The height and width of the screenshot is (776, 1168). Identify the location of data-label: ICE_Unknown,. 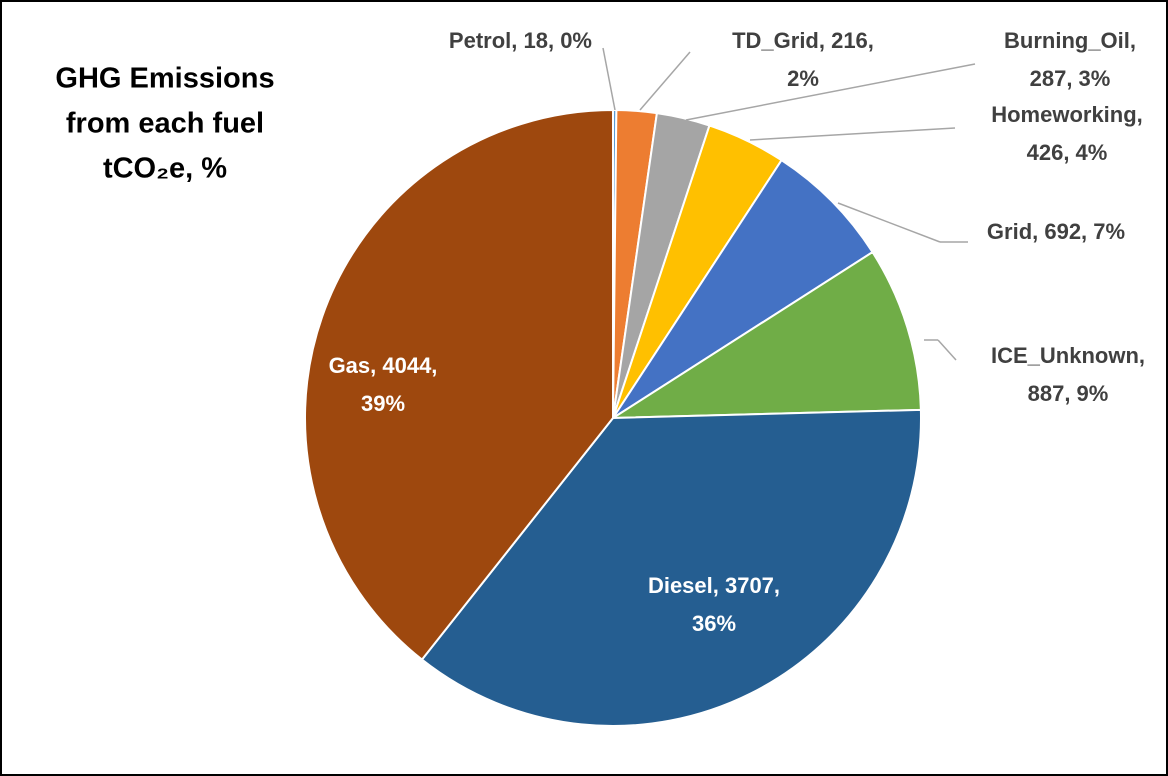
(1068, 355).